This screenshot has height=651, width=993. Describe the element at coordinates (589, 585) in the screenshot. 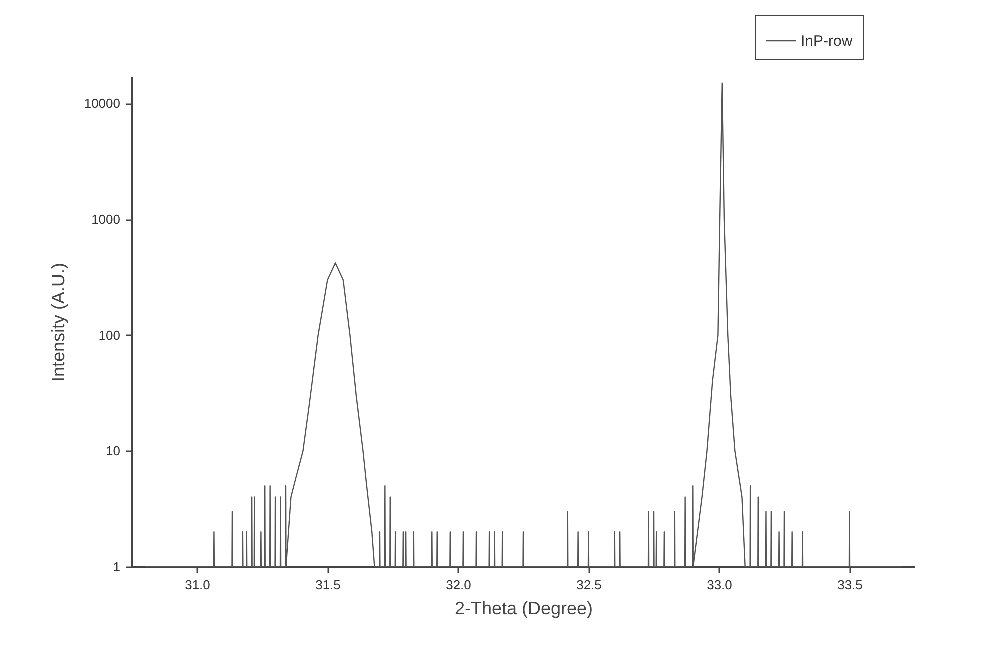

I see `x-tick-label: 32.5` at that location.